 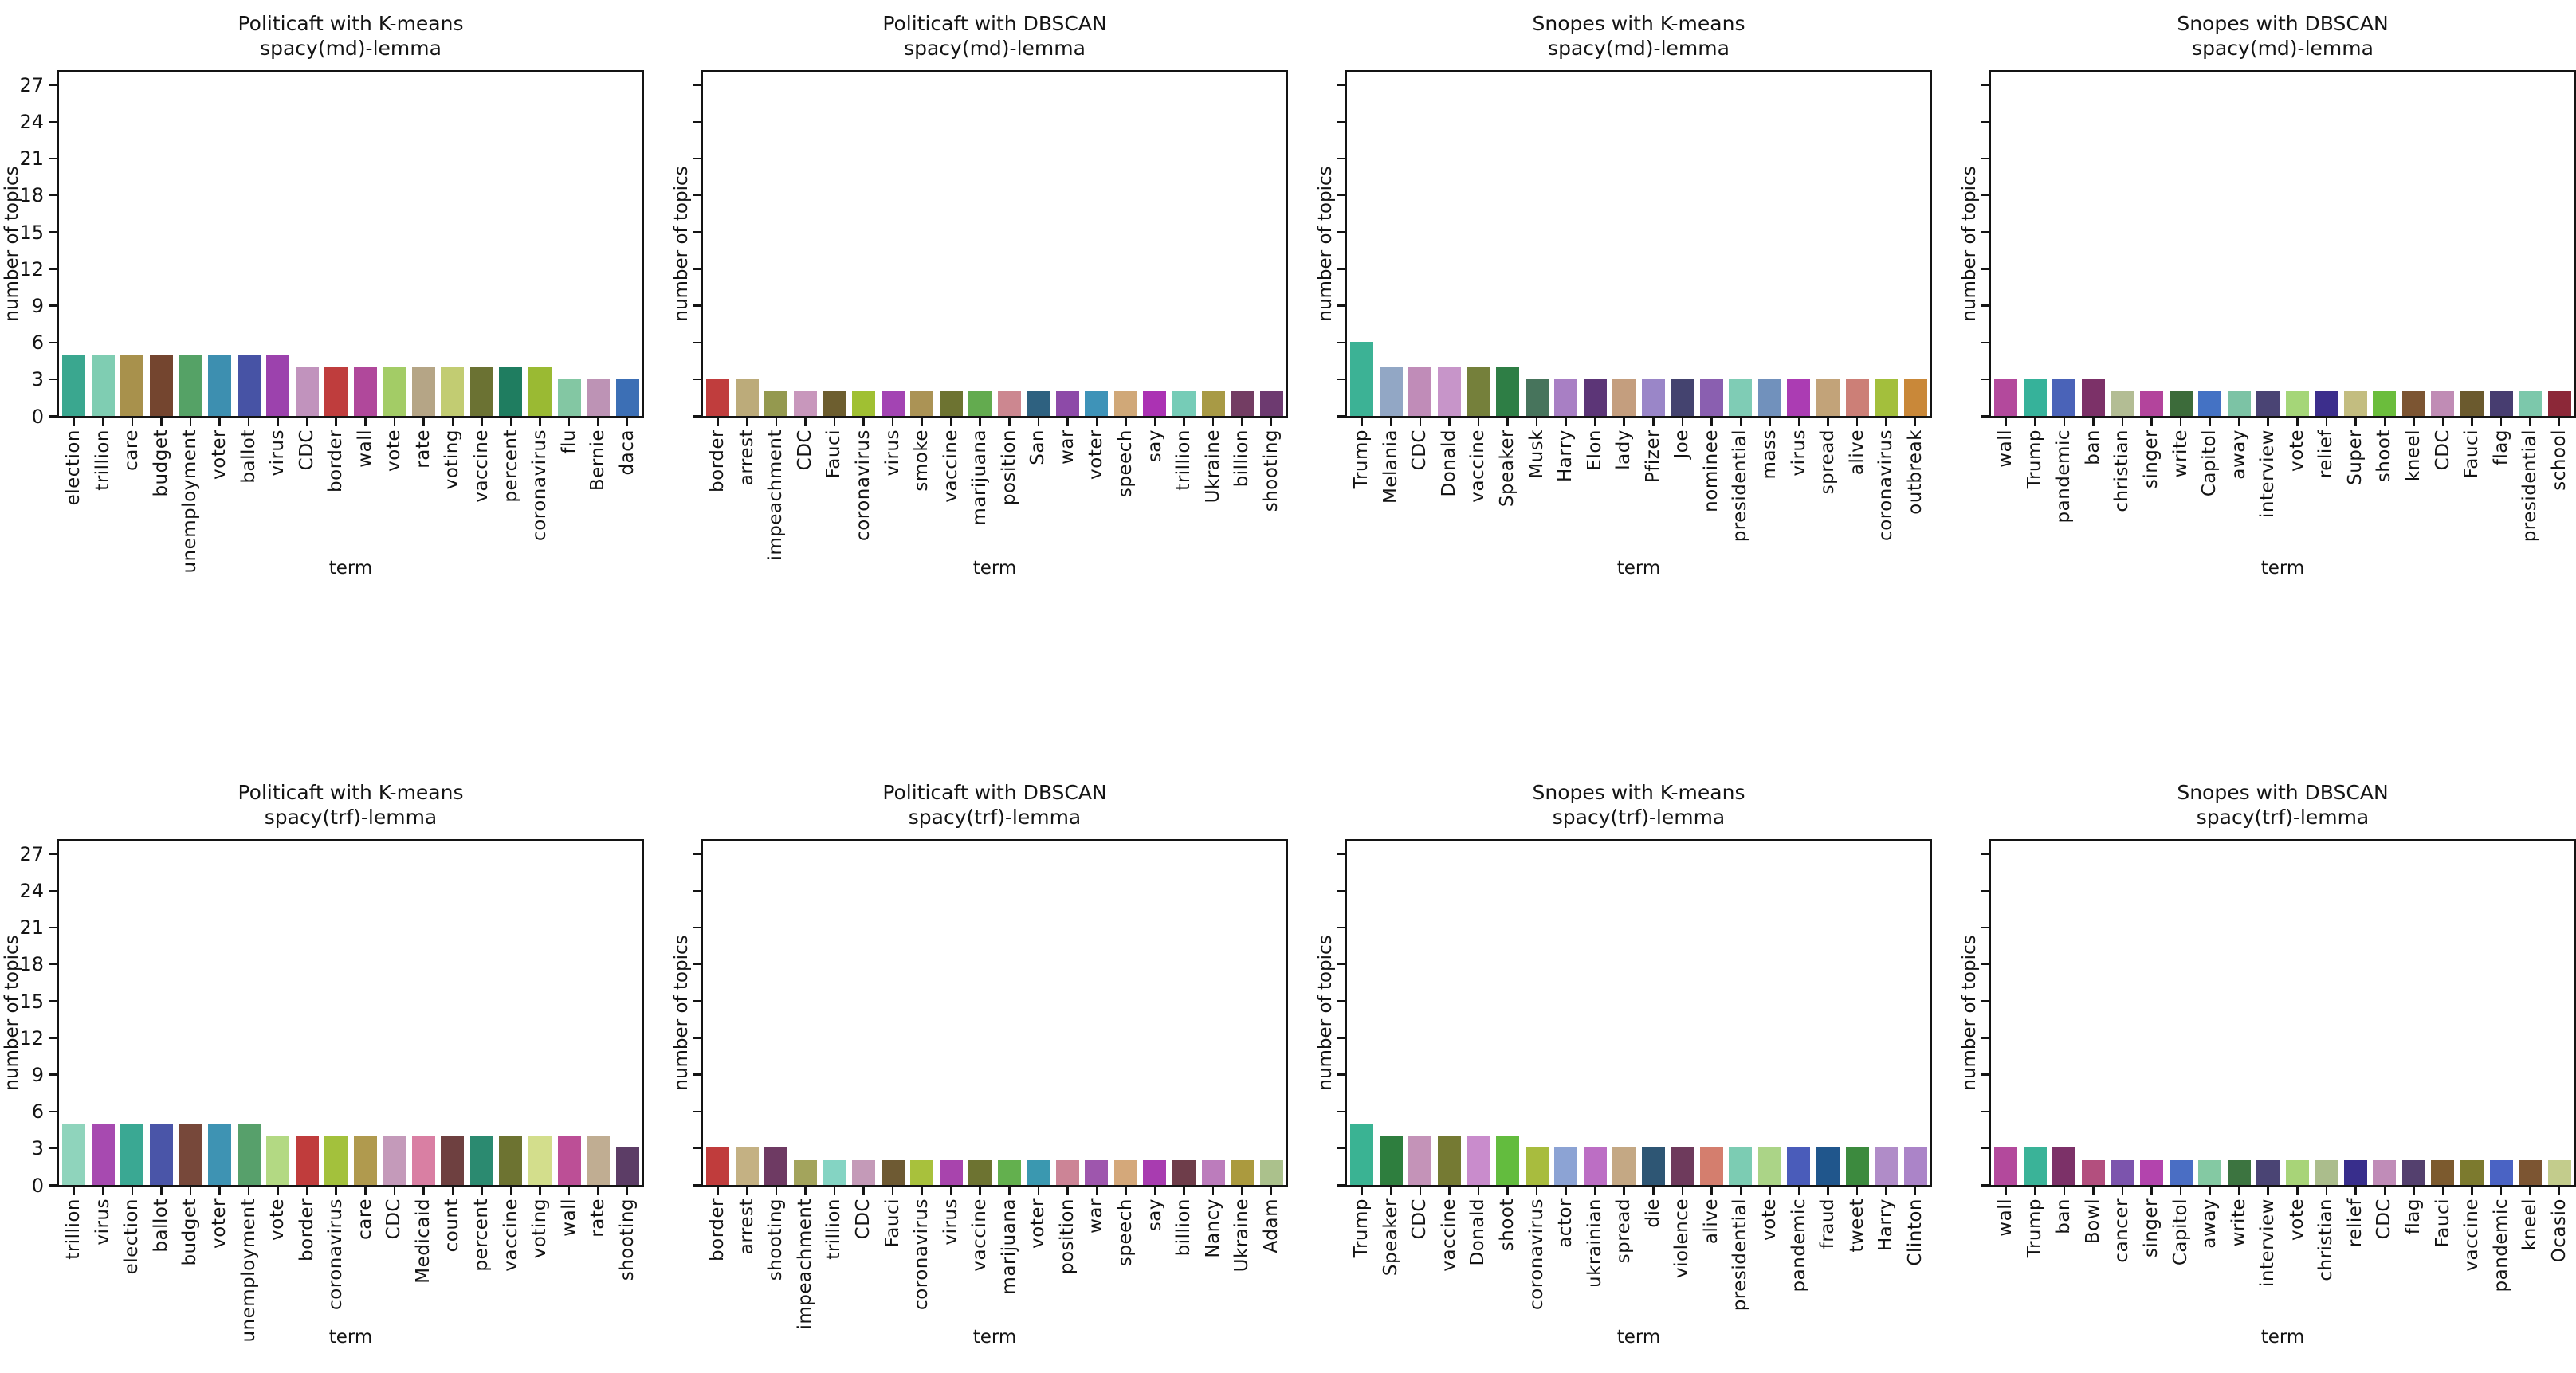 I want to click on x-tick-label: Bowl, so click(x=2092, y=1221).